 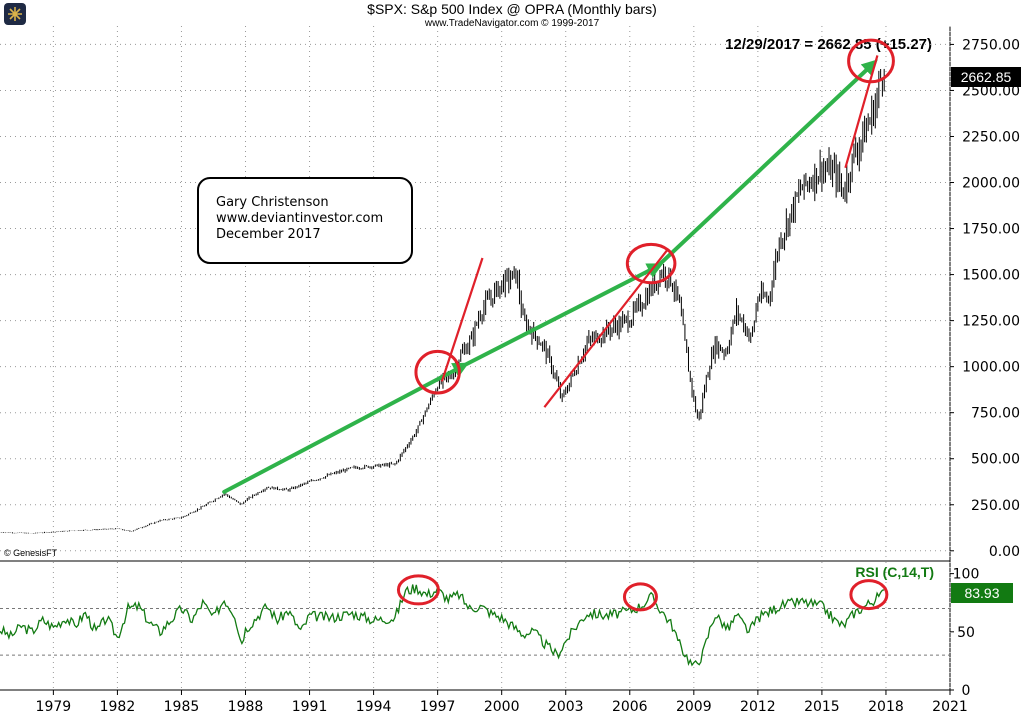 I want to click on price-y-tick-label: 750.00, so click(x=995, y=414).